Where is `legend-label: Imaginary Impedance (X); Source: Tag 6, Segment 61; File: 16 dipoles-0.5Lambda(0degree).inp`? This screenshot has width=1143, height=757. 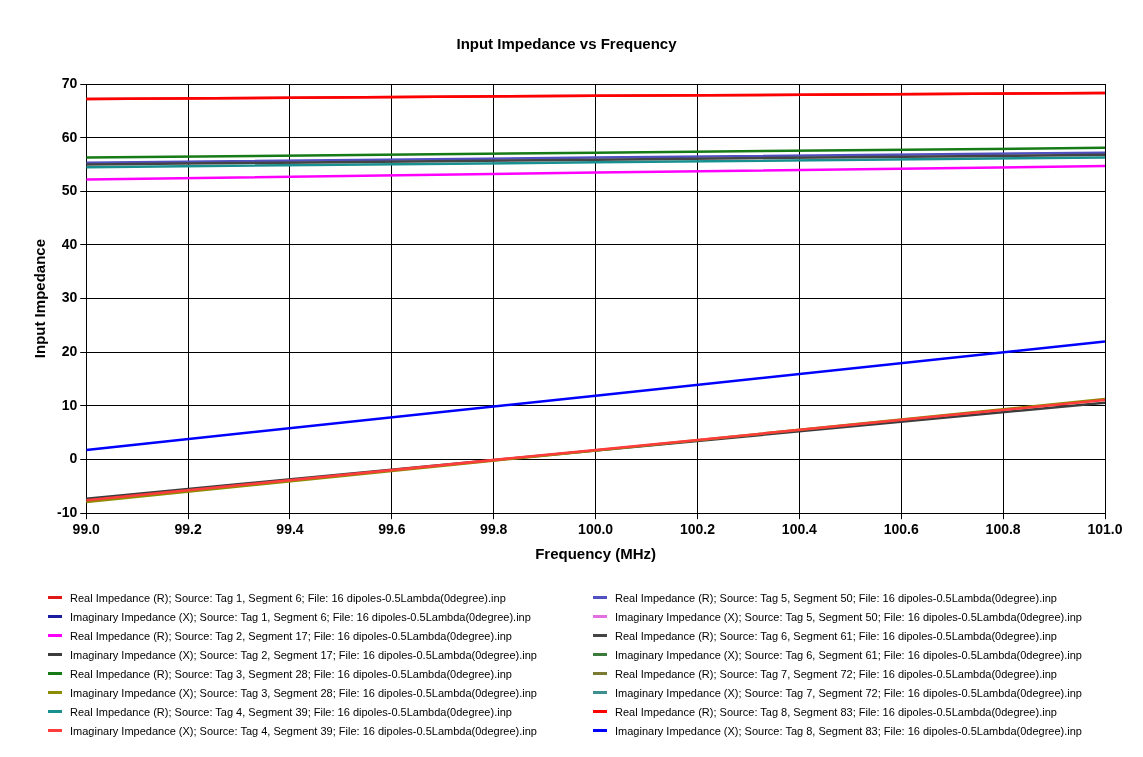
legend-label: Imaginary Impedance (X); Source: Tag 6, Segment 61; File: 16 dipoles-0.5Lambda(0degree).inp is located at coordinates (848, 654).